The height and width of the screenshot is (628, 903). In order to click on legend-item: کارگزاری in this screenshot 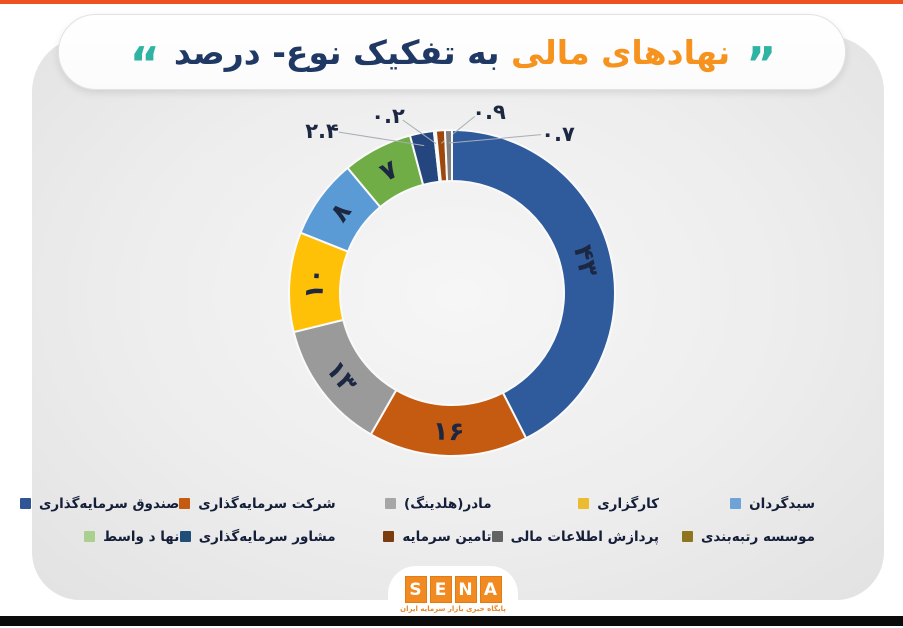, I will do `click(575, 504)`.